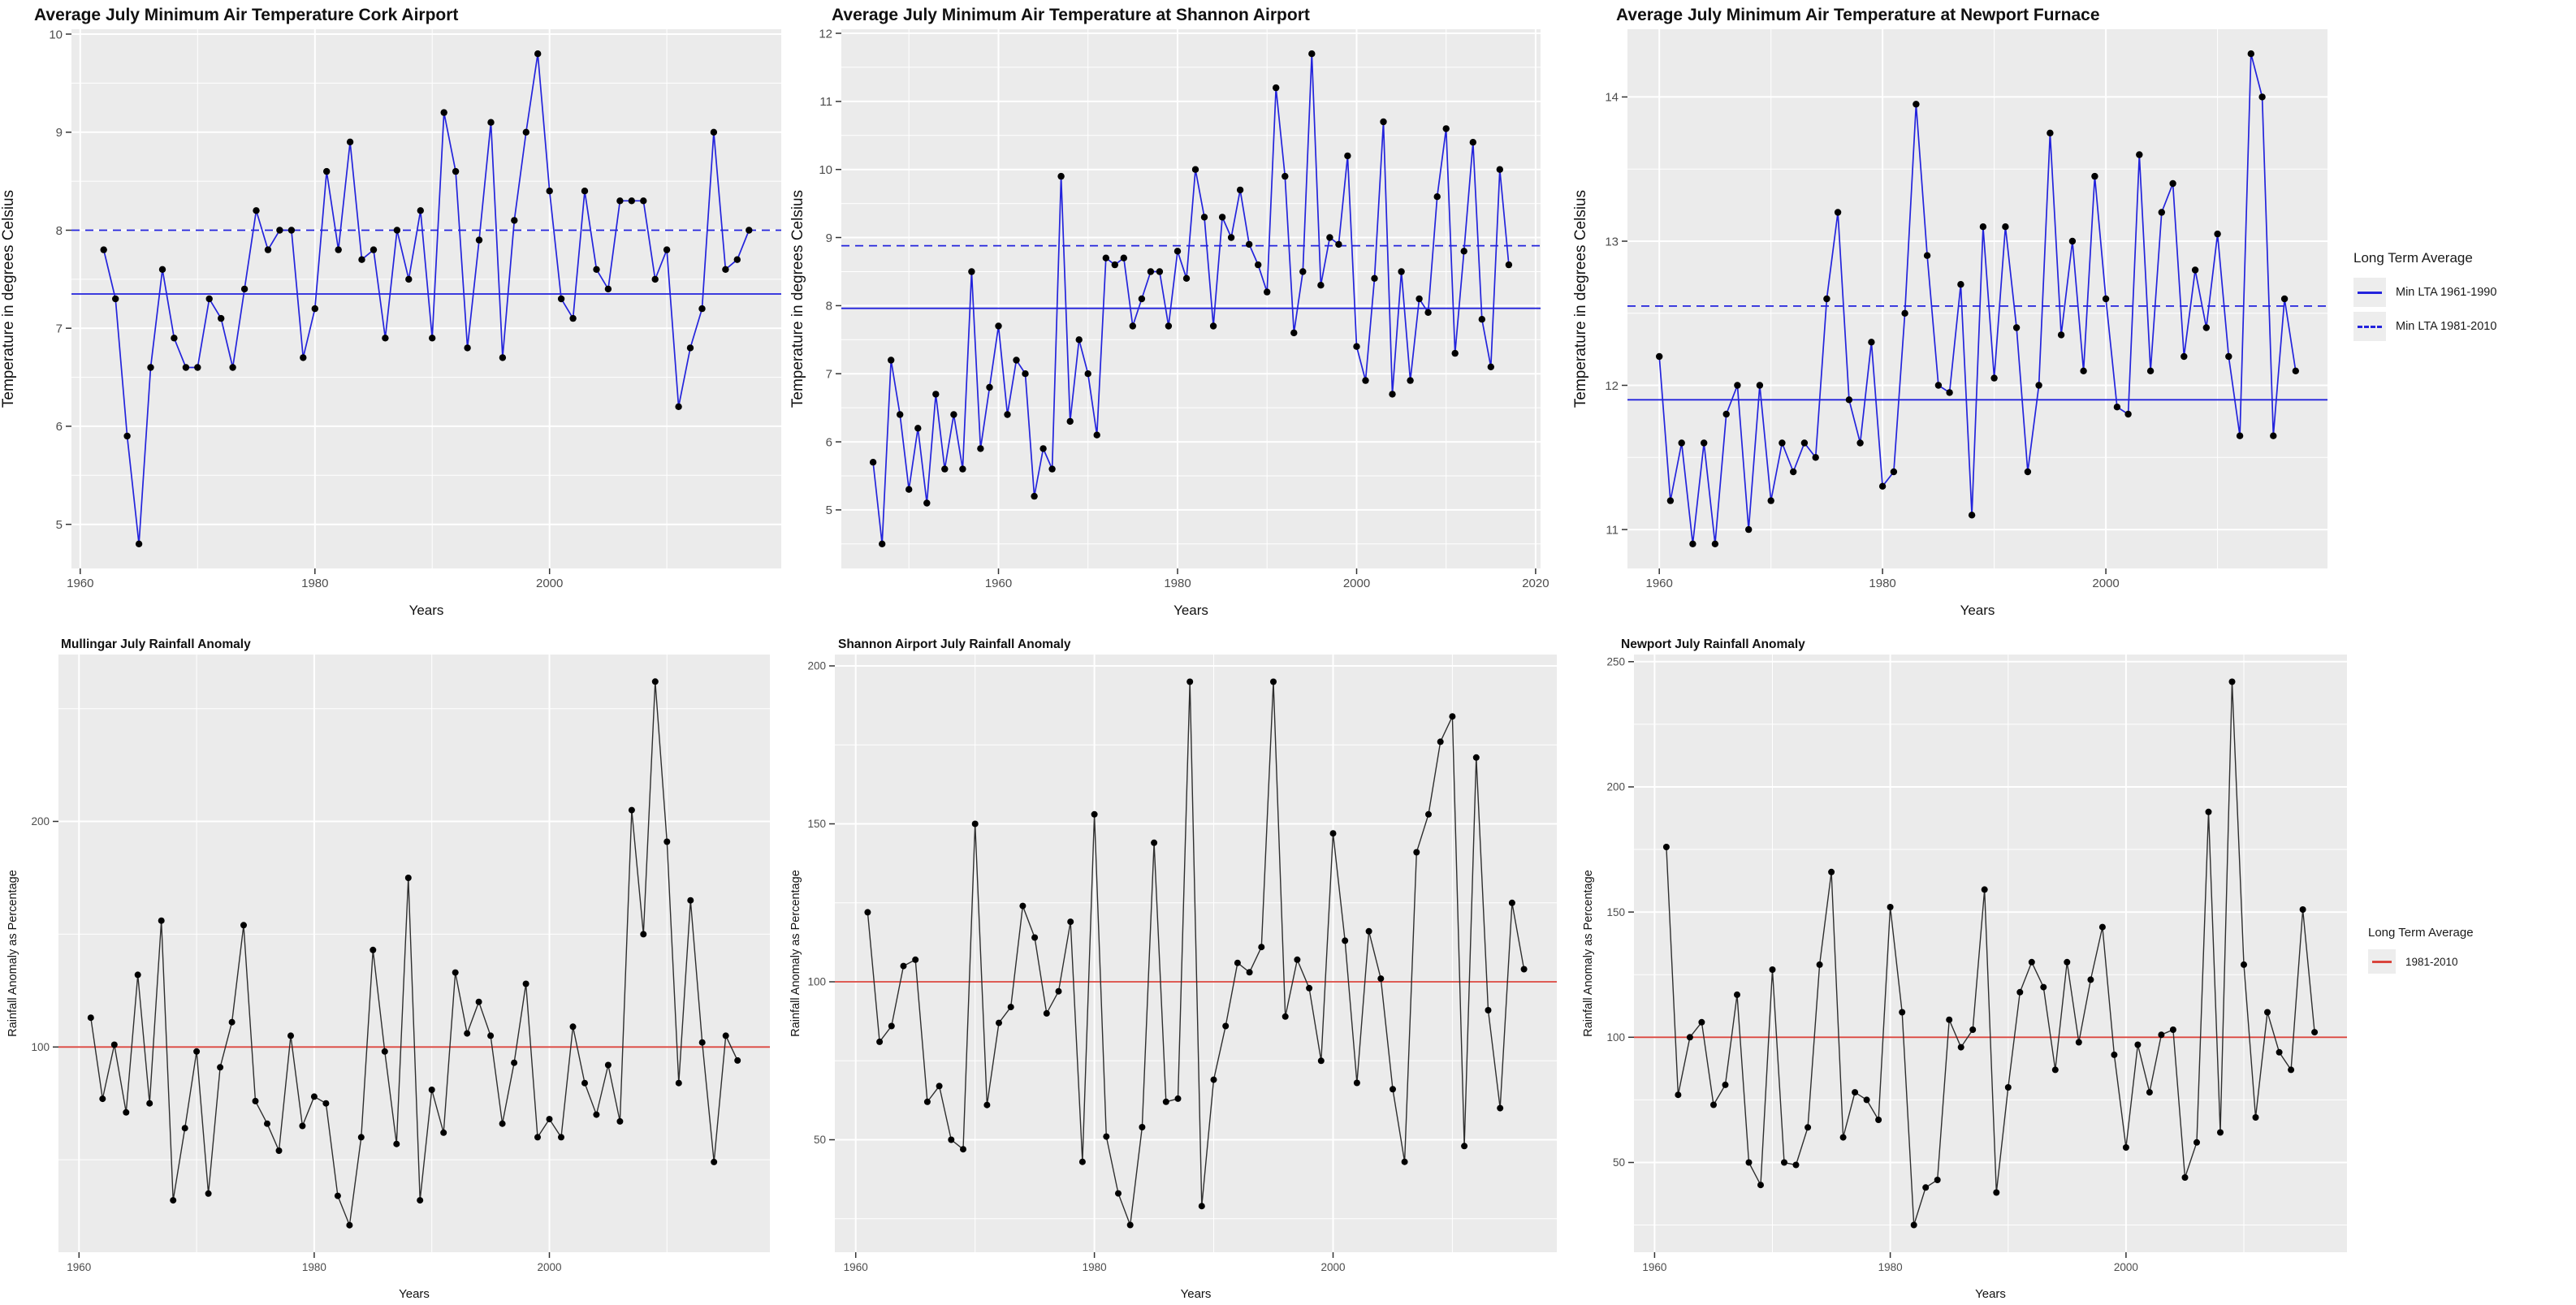 Image resolution: width=2576 pixels, height=1305 pixels. What do you see at coordinates (60, 328) in the screenshot?
I see `y-tick-label: 7` at bounding box center [60, 328].